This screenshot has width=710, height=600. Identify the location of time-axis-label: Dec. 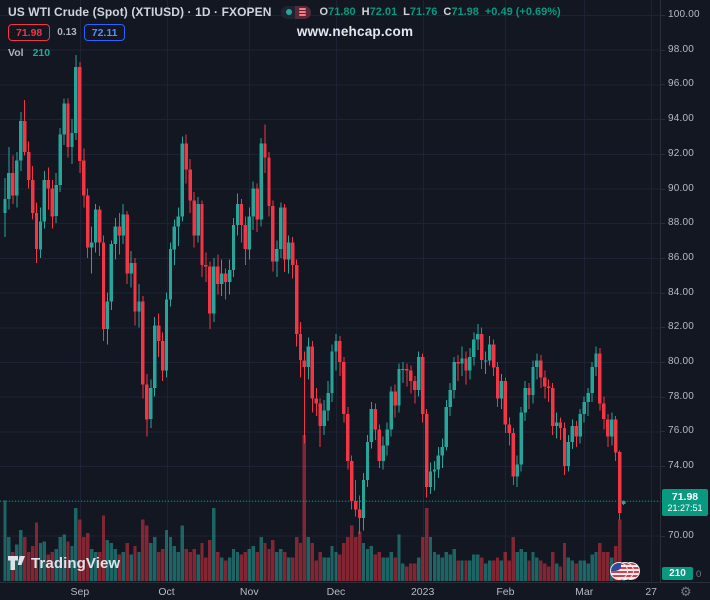
(336, 592).